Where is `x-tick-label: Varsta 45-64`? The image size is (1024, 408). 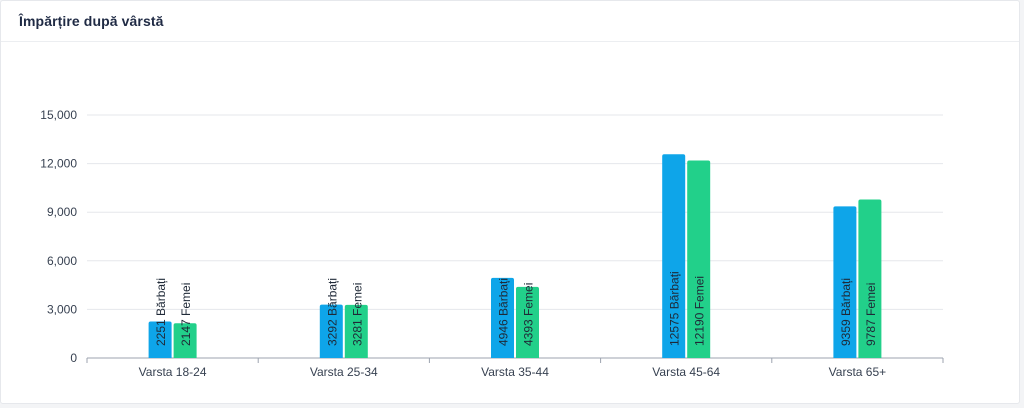 x-tick-label: Varsta 45-64 is located at coordinates (686, 372).